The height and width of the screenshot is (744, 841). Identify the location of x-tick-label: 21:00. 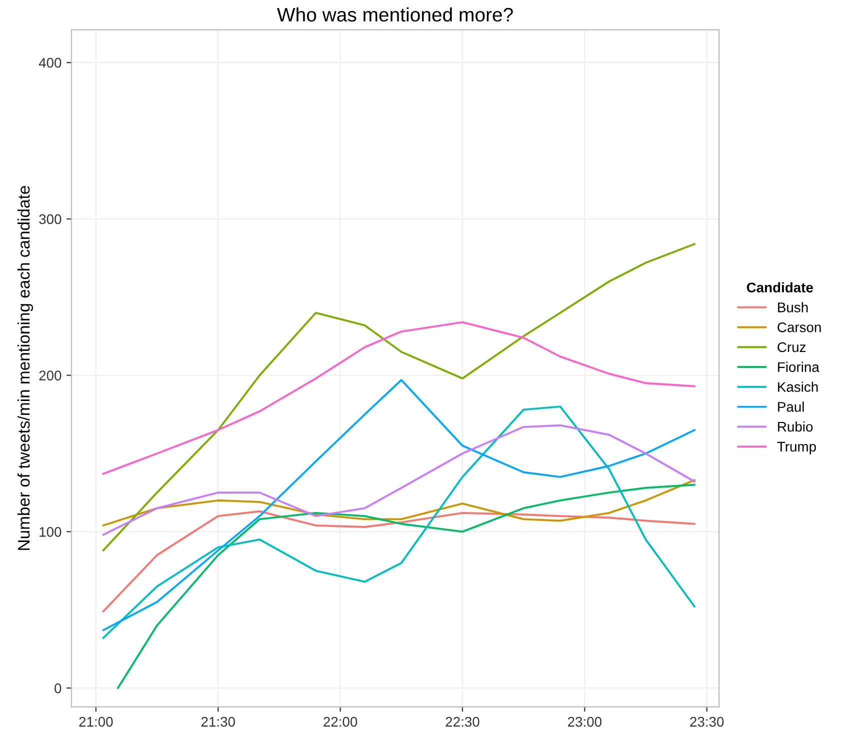
(96, 721).